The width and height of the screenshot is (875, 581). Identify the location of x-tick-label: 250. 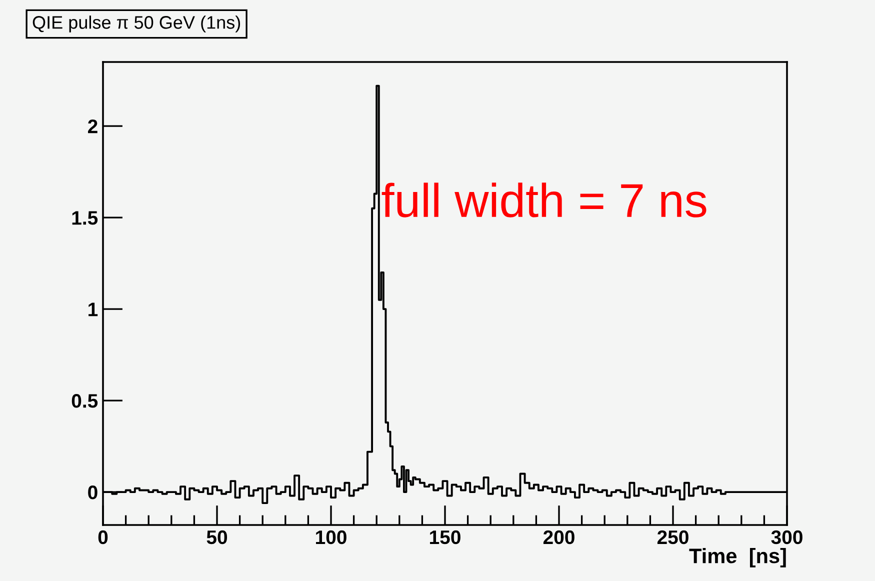
(672, 537).